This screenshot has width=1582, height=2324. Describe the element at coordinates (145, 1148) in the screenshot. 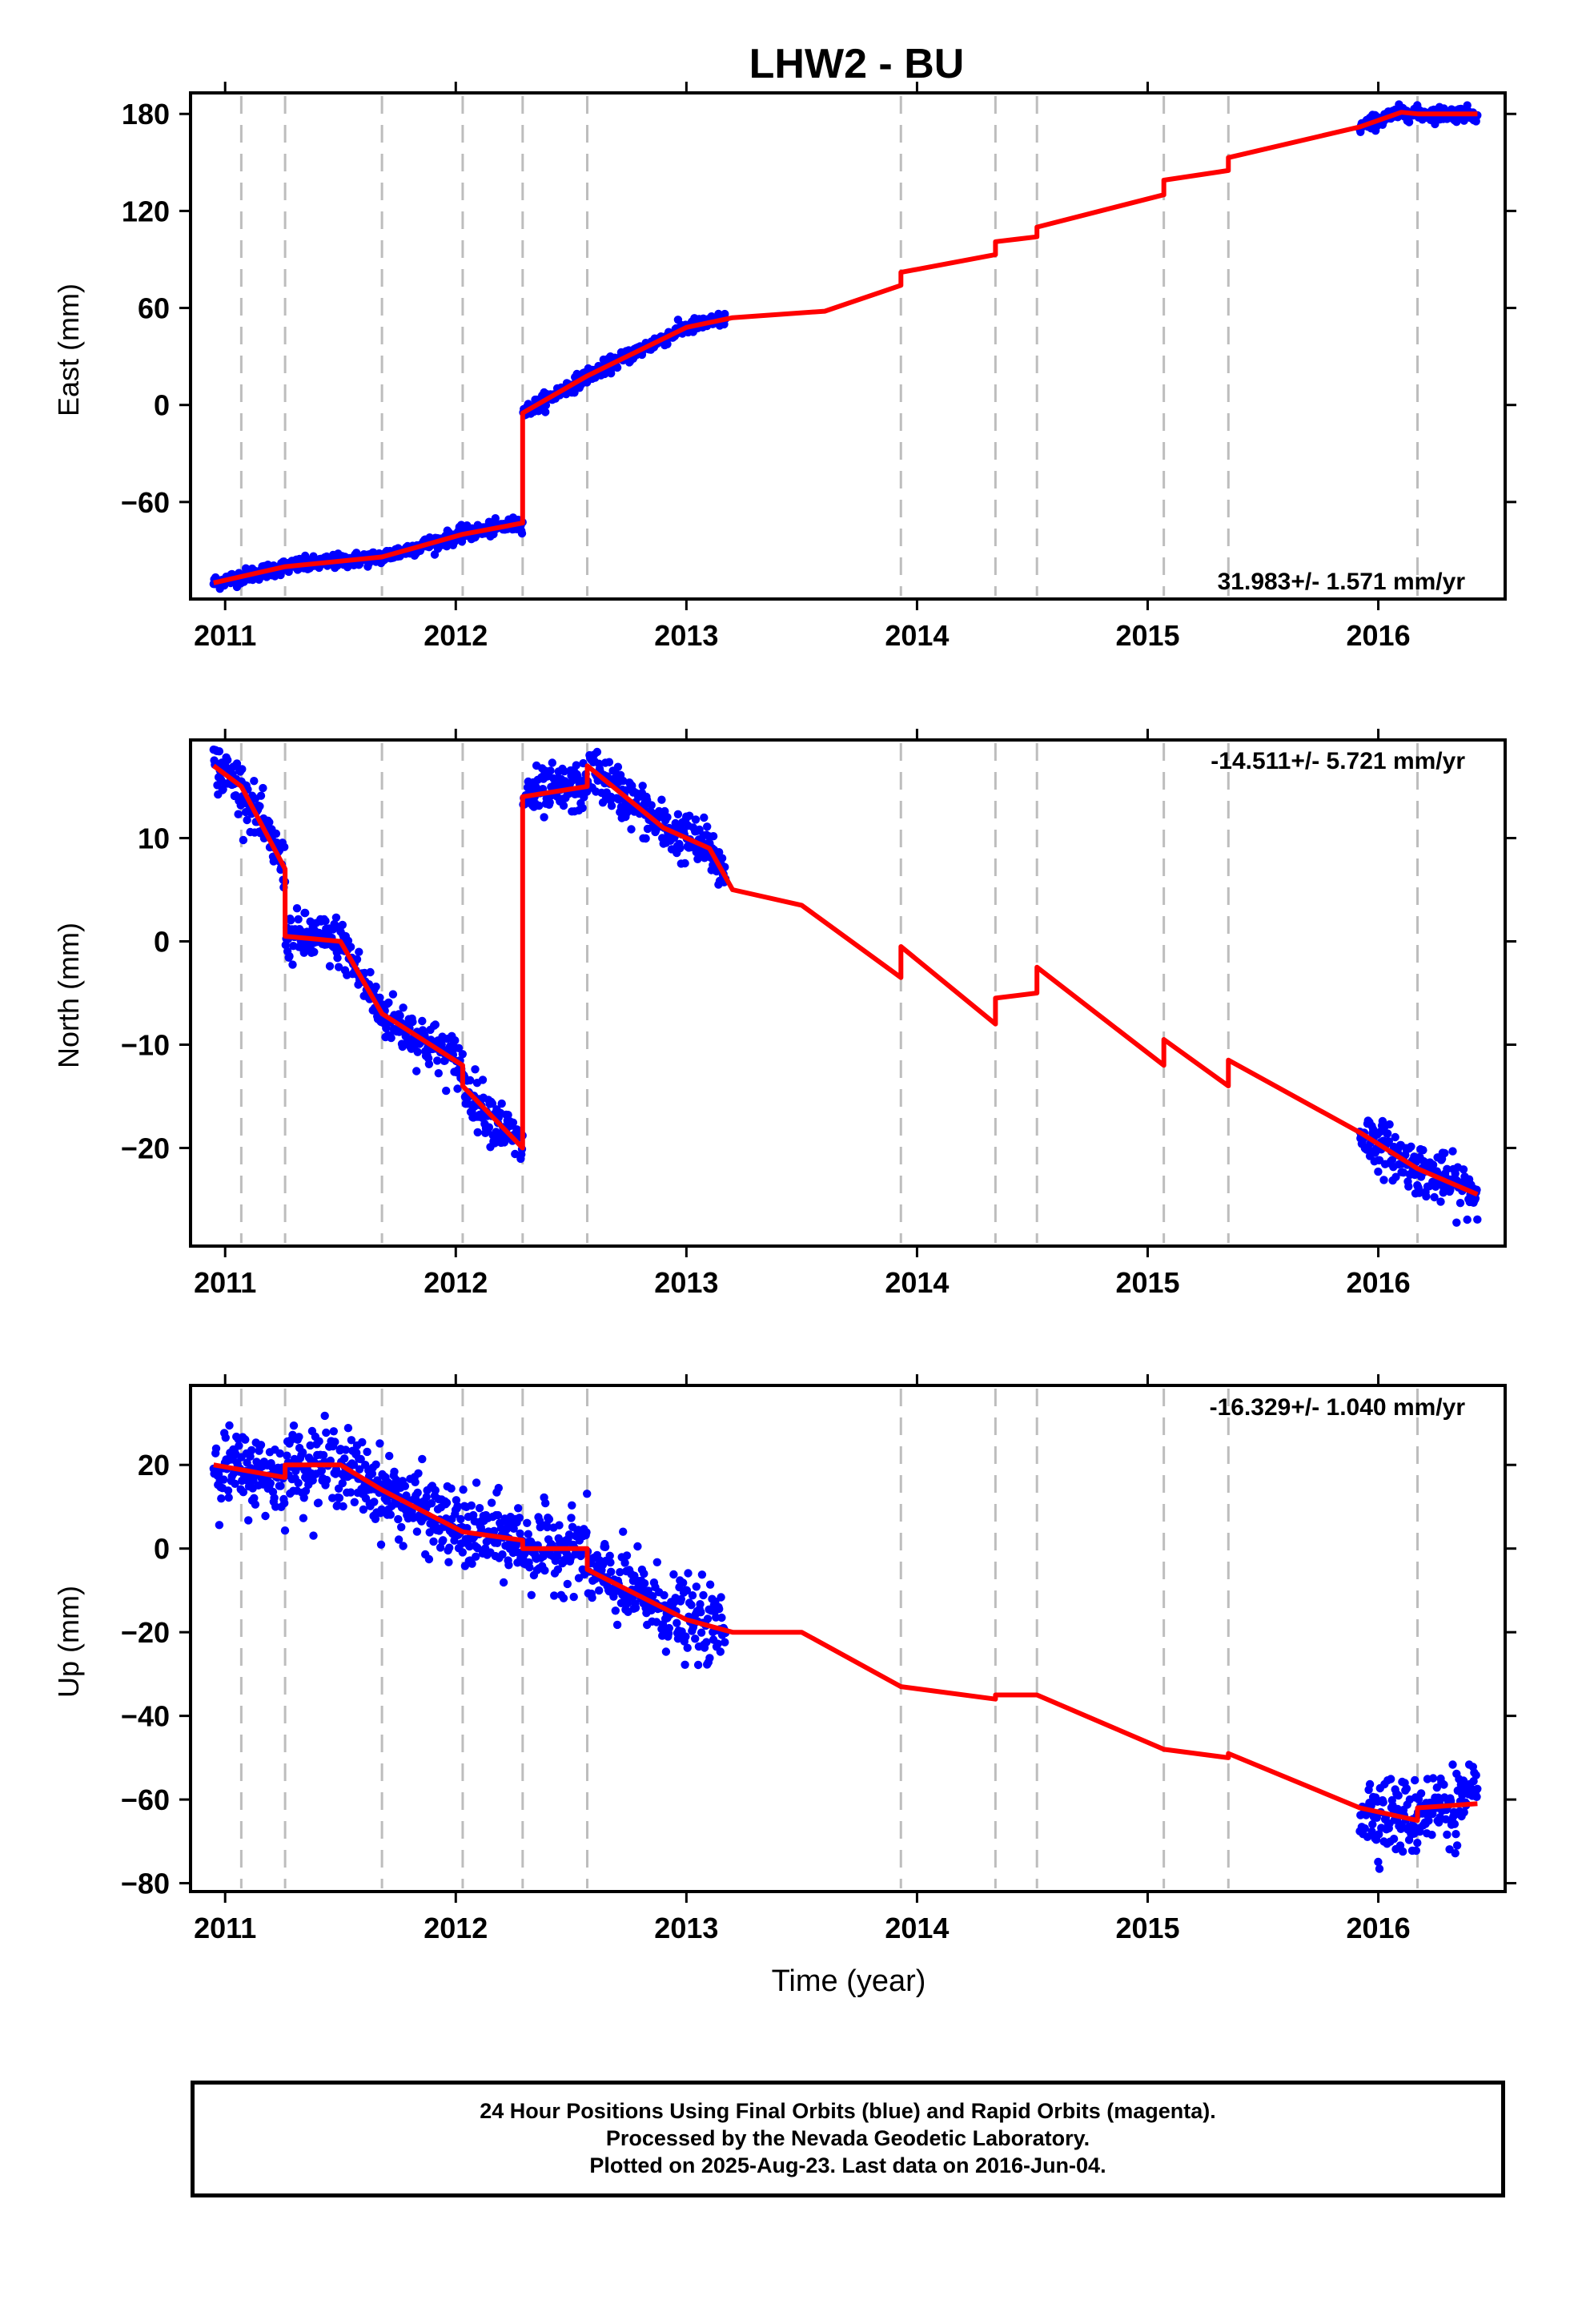

I see `north-ytick-label: −20` at that location.